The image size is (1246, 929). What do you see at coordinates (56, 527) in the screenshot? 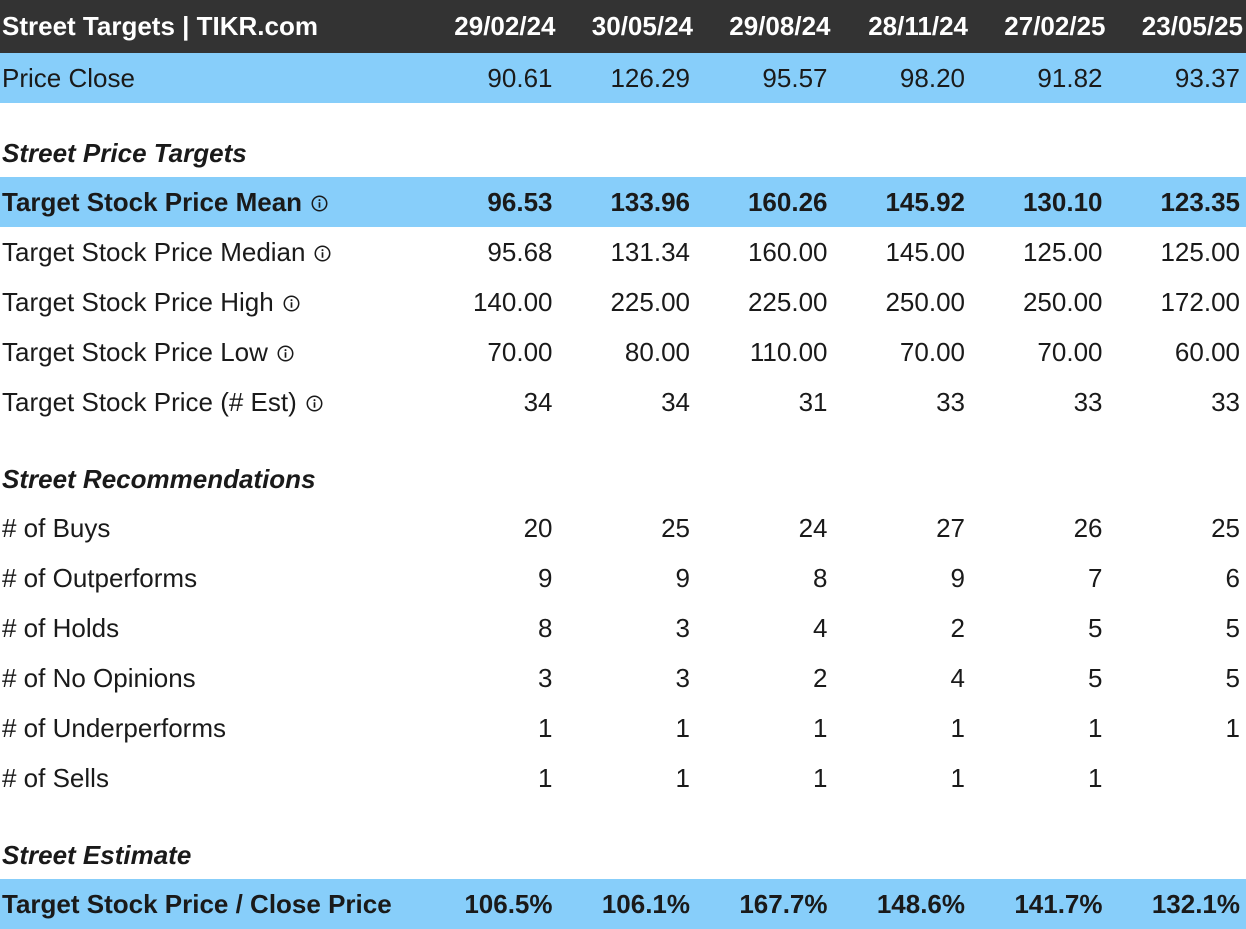
I see `row-label: # of Buys` at bounding box center [56, 527].